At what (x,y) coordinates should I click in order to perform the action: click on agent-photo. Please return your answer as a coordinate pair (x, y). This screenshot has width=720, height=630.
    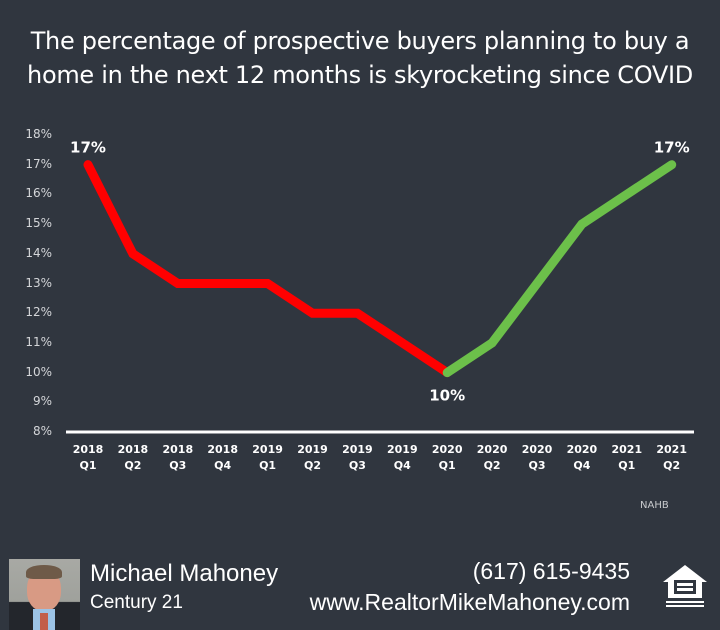
    Looking at the image, I should click on (44, 594).